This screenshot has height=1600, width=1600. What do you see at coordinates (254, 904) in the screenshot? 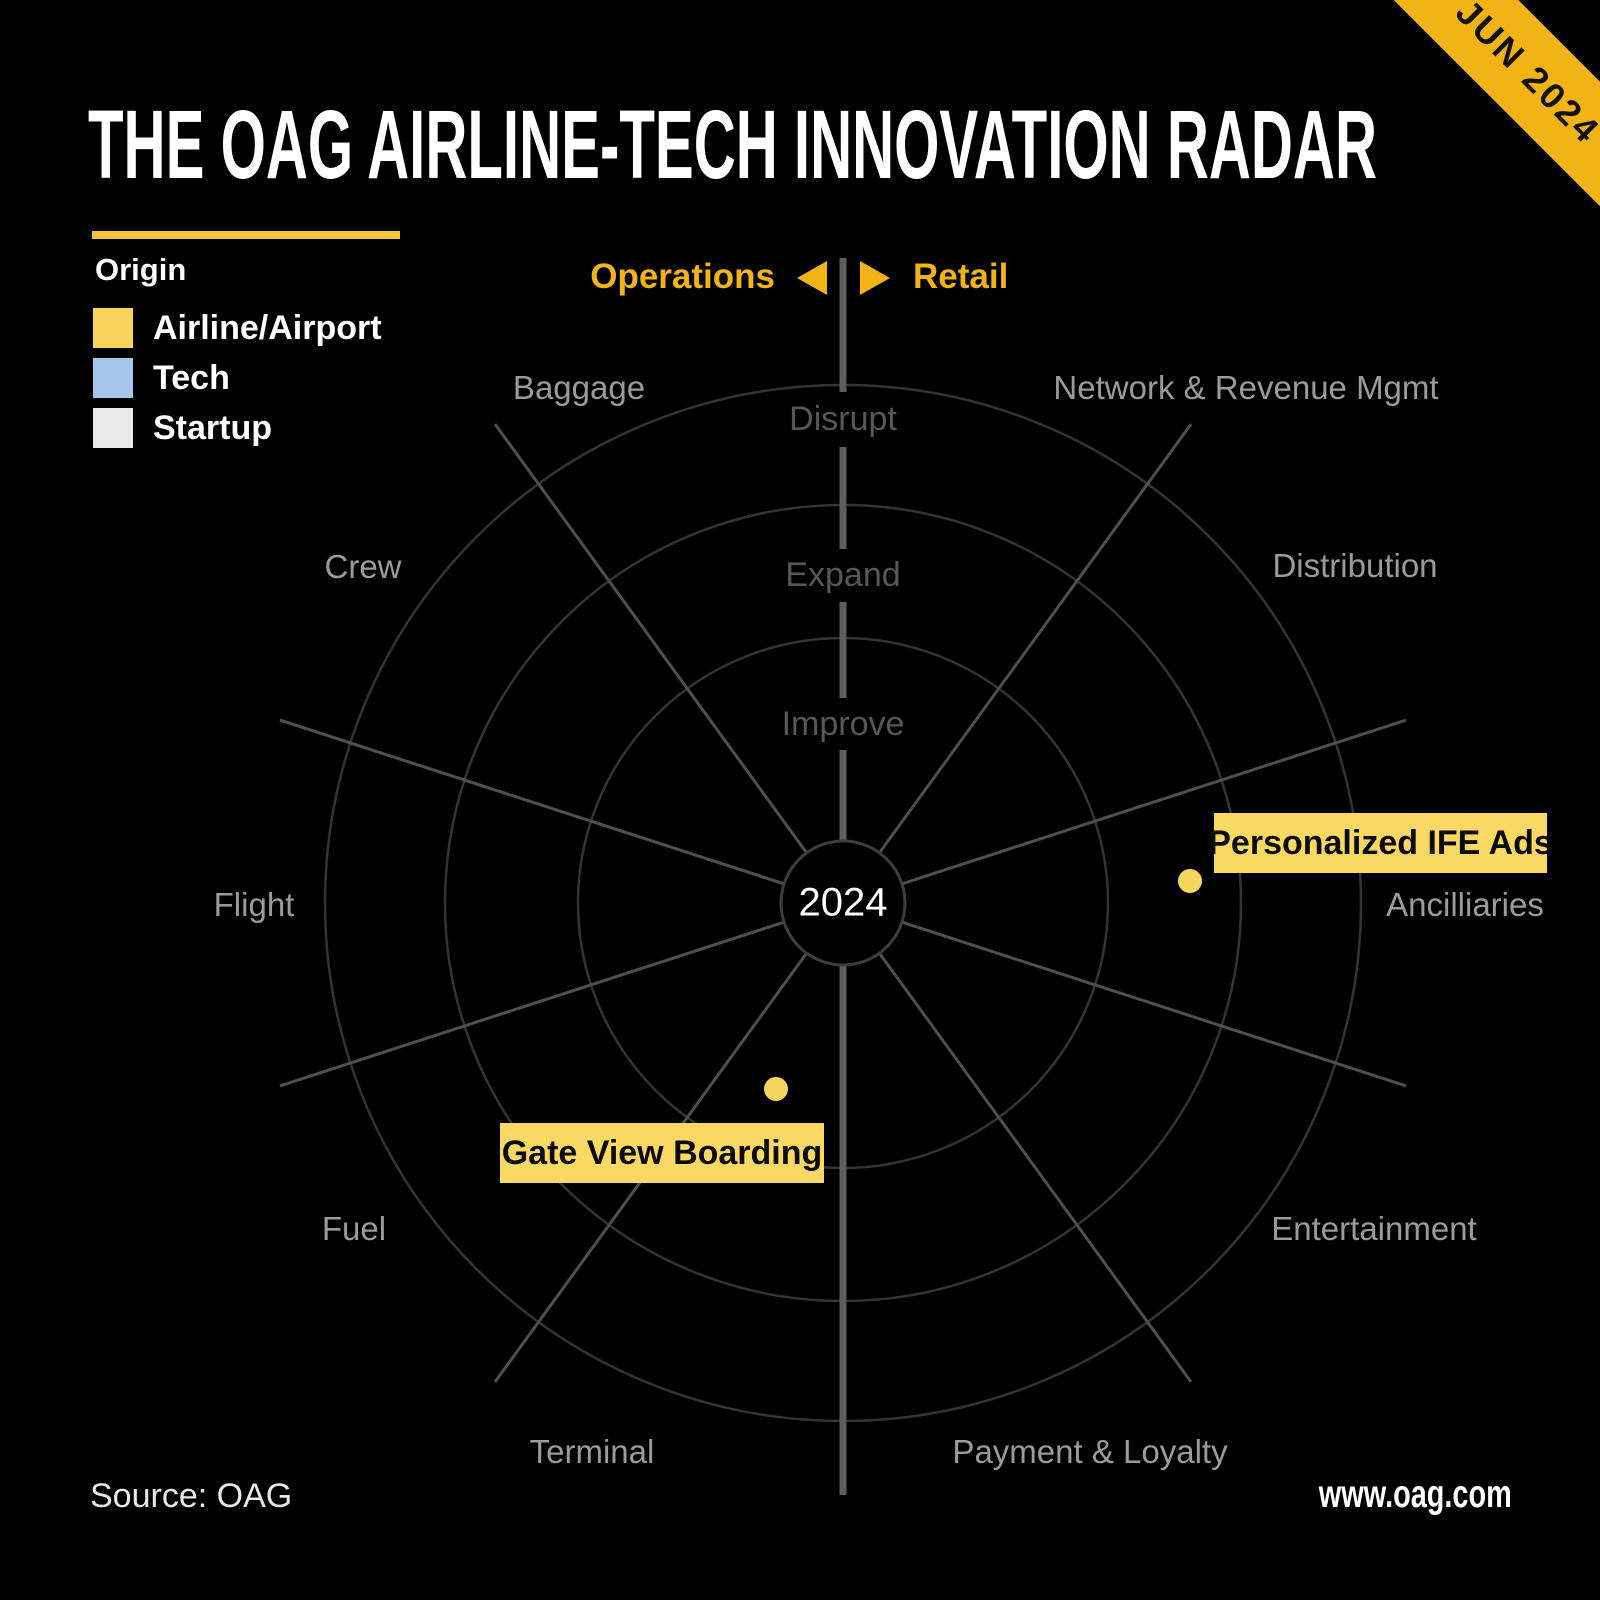
I see `sector-label-flight: Flight` at bounding box center [254, 904].